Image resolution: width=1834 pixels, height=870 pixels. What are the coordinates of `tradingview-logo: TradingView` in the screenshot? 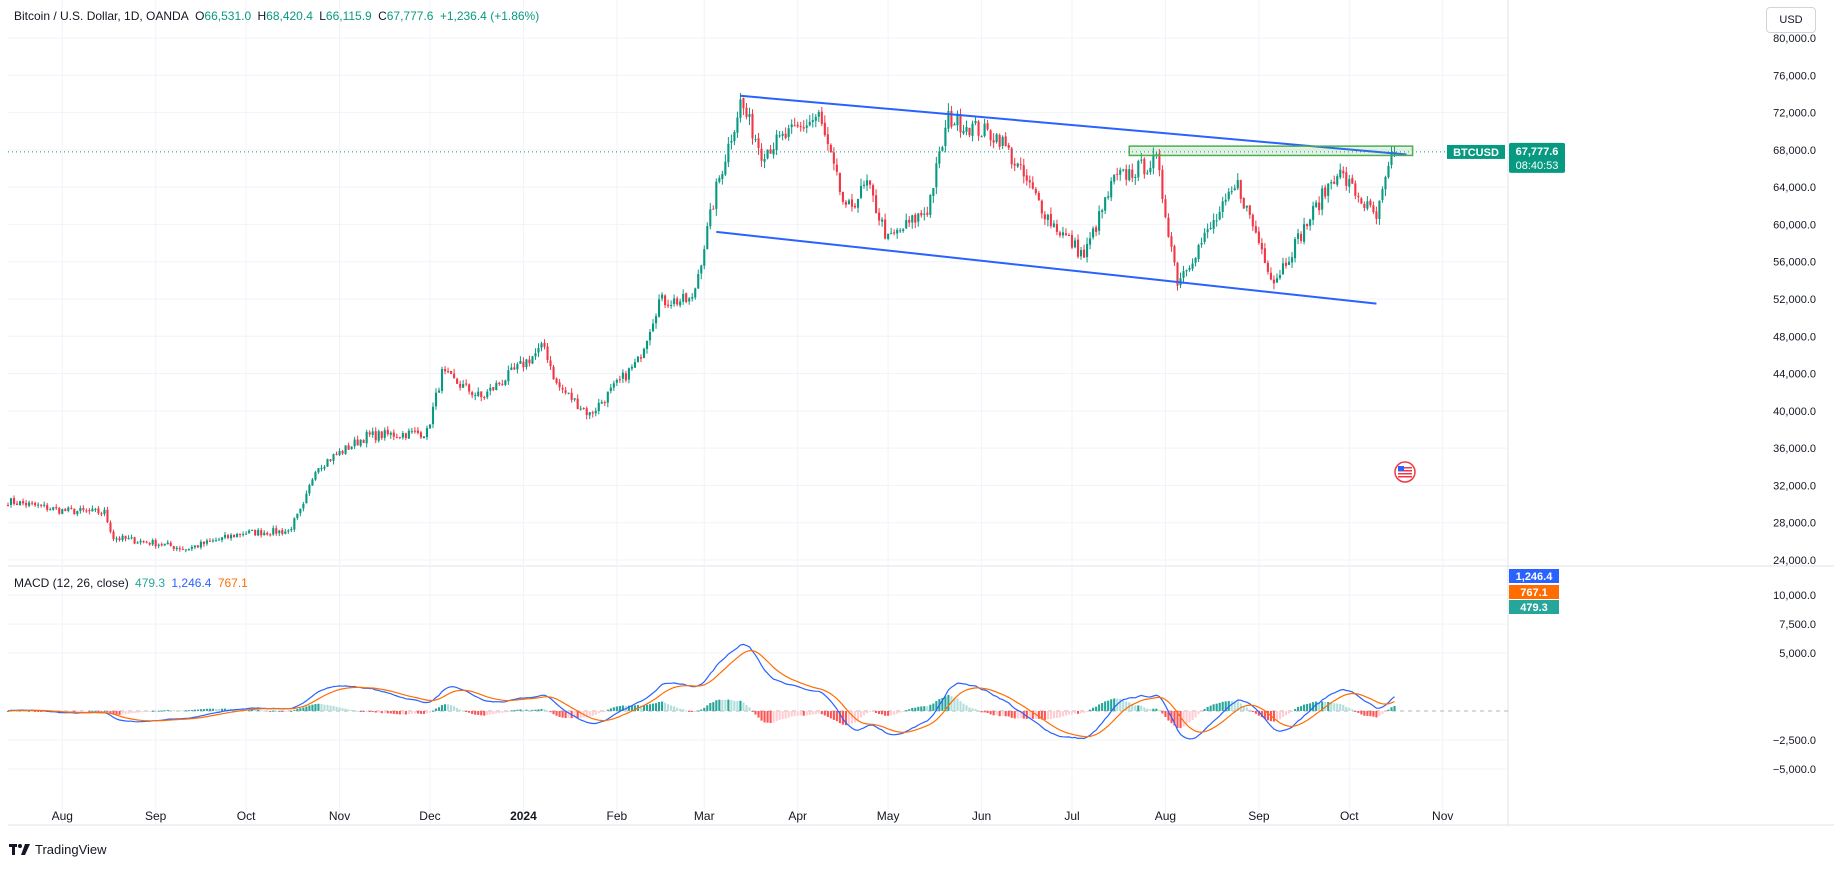 It's located at (58, 849).